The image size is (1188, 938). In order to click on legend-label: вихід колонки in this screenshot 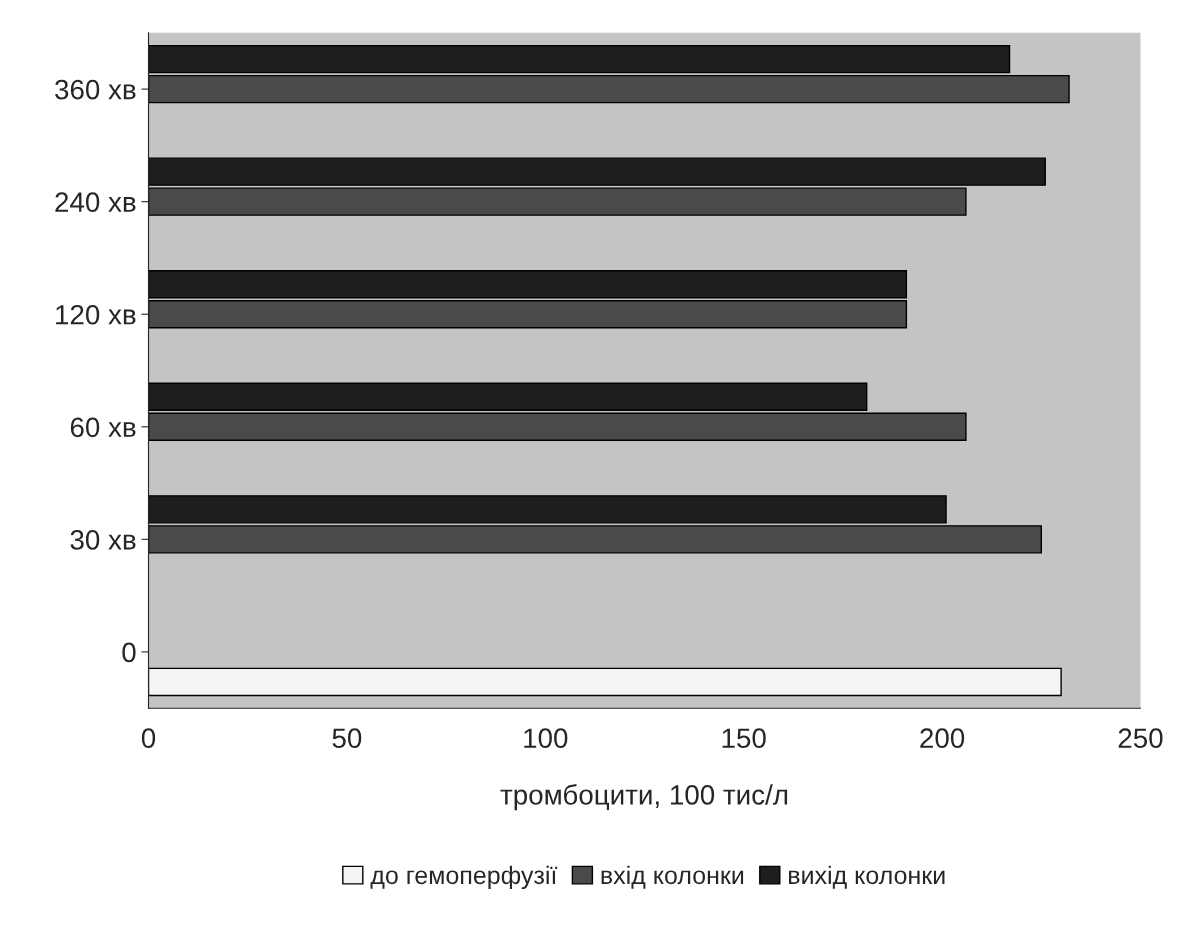, I will do `click(867, 877)`.